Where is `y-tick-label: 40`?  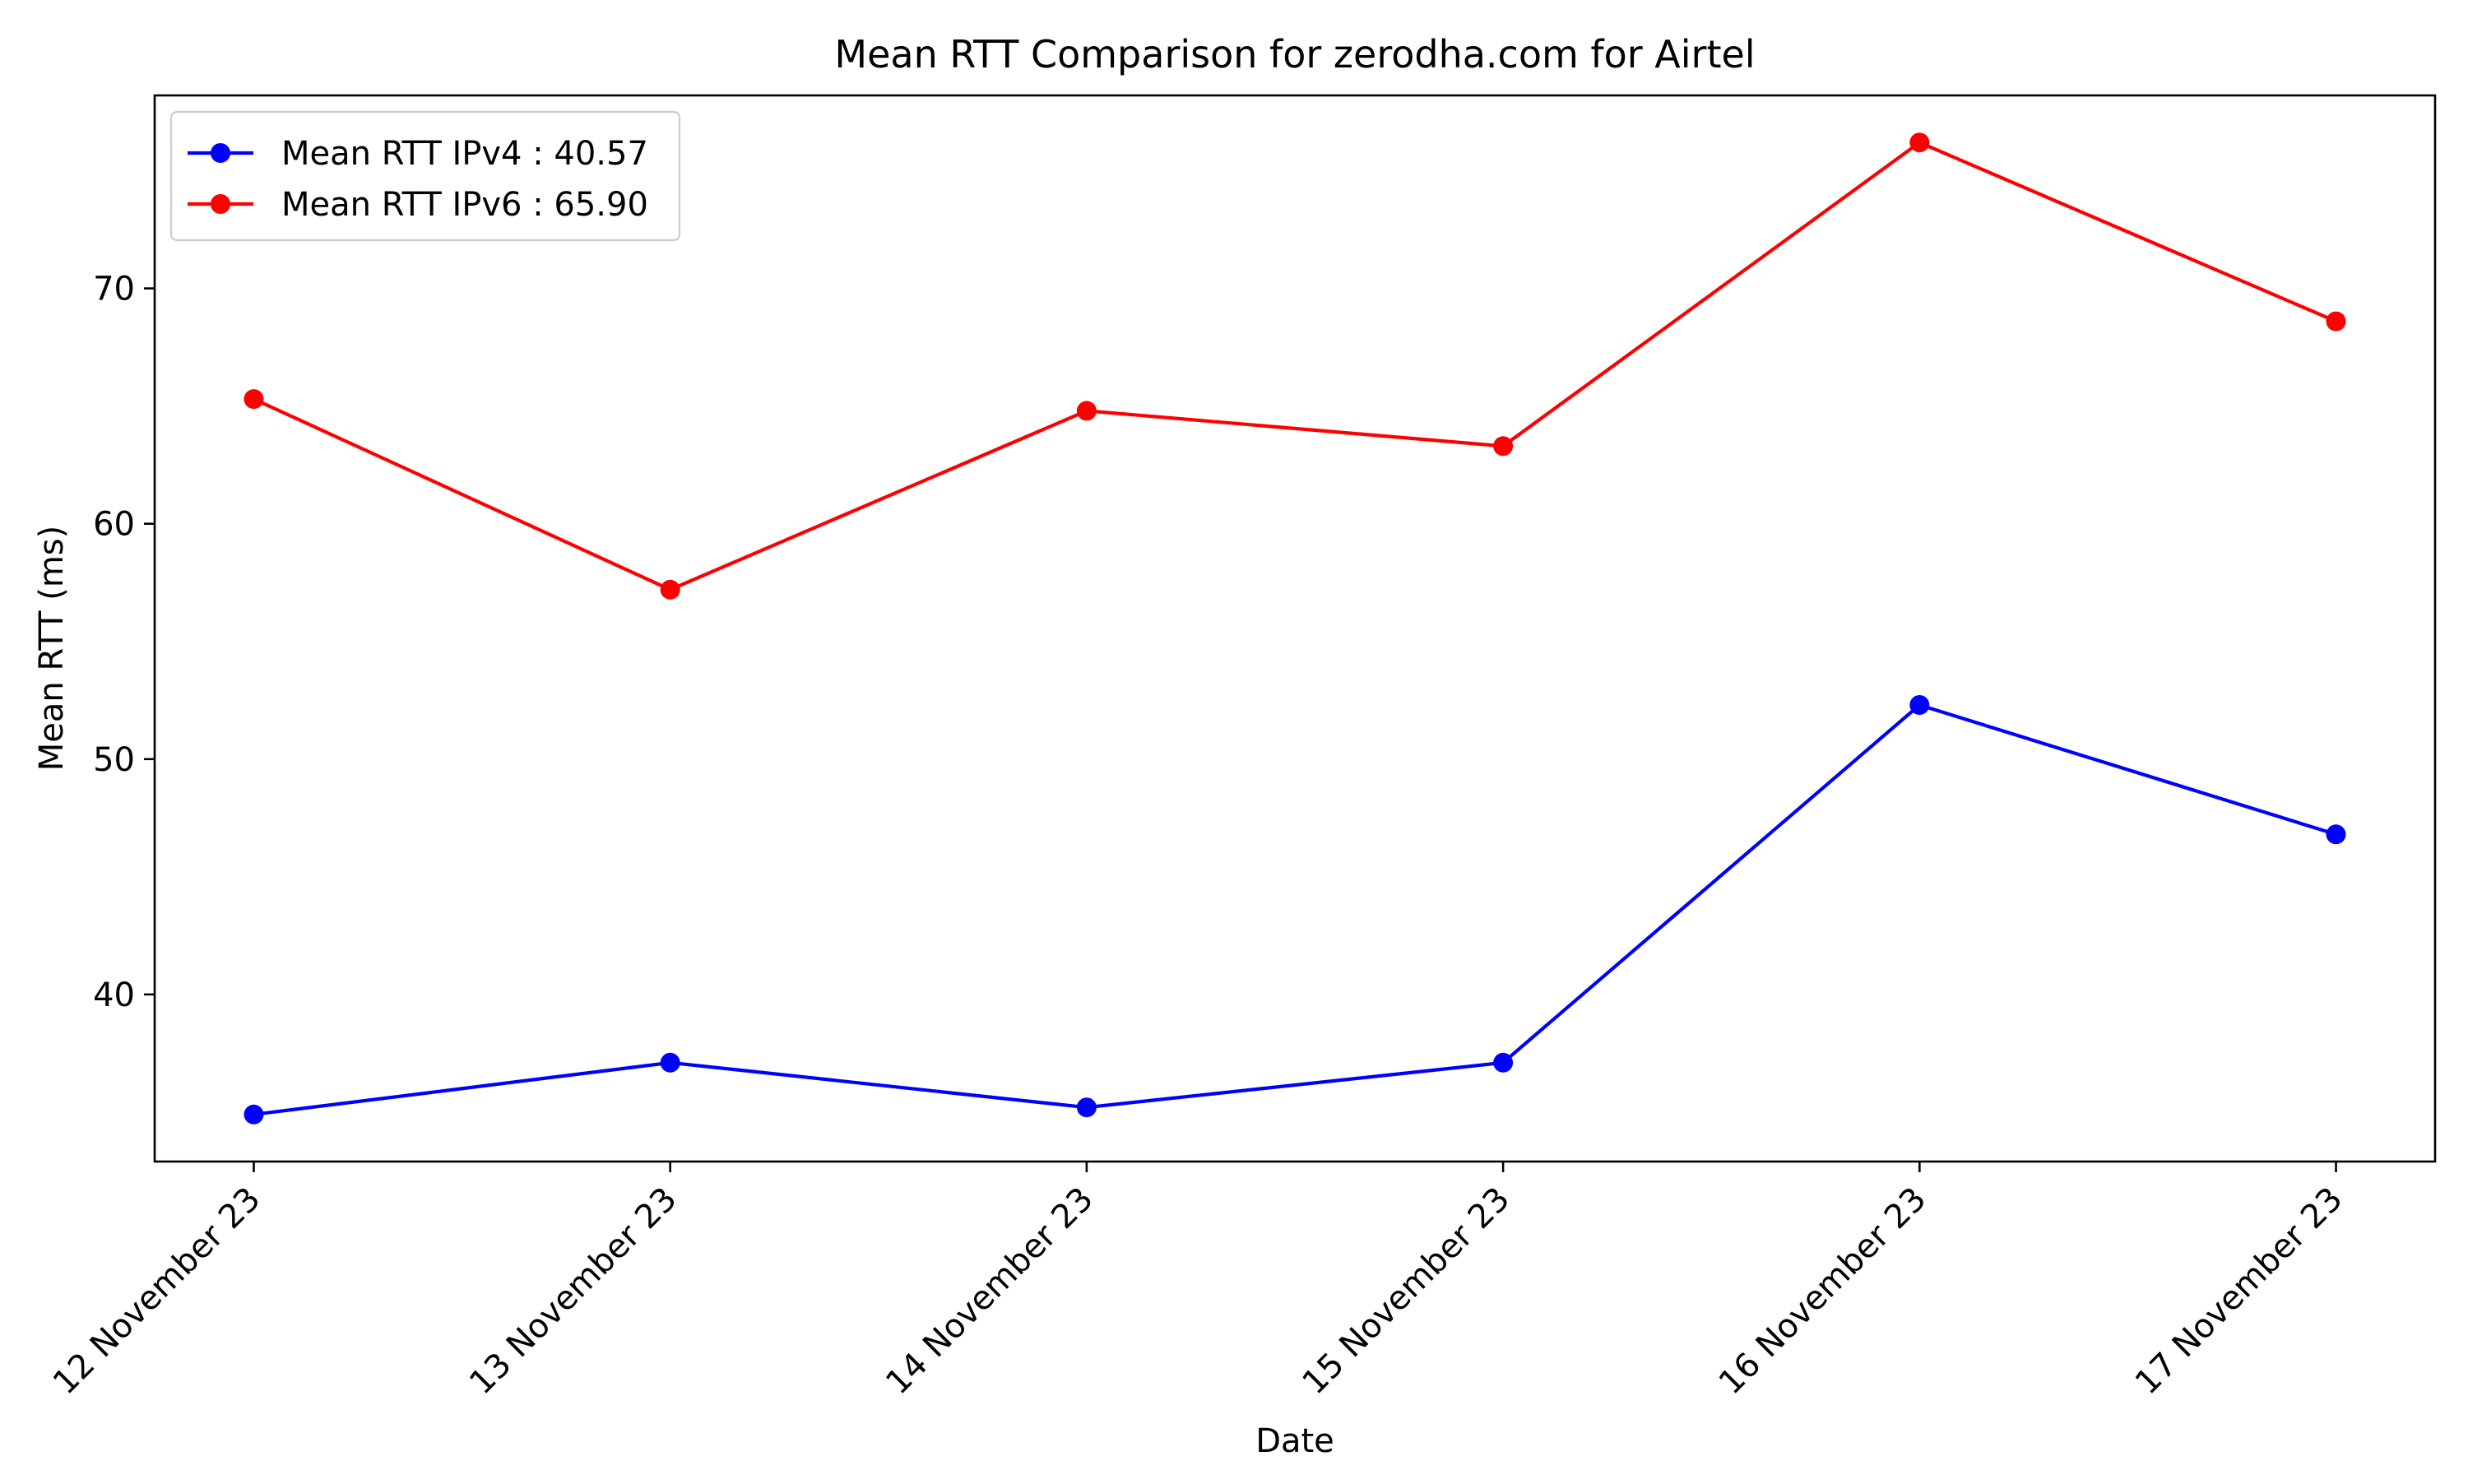 y-tick-label: 40 is located at coordinates (114, 995).